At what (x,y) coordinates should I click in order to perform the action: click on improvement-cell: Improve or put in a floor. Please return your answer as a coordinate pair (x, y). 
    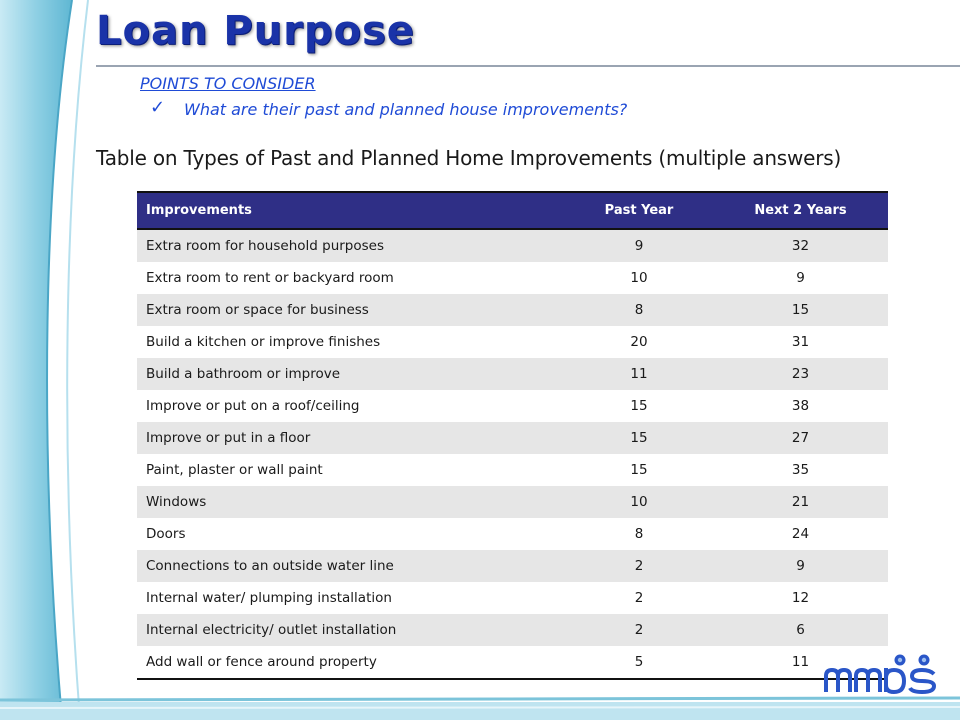
    Looking at the image, I should click on (351, 438).